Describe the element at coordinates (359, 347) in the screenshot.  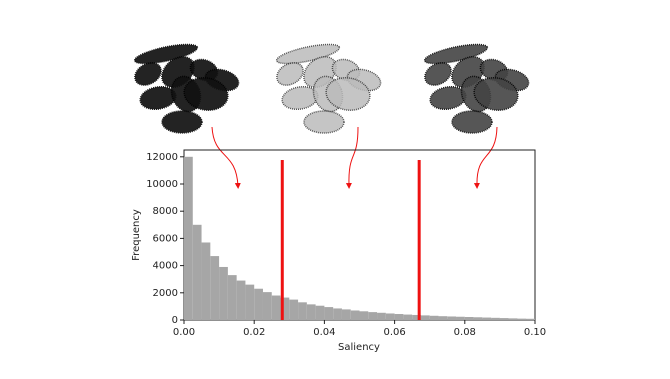
I see `x-axis-label: Saliency` at that location.